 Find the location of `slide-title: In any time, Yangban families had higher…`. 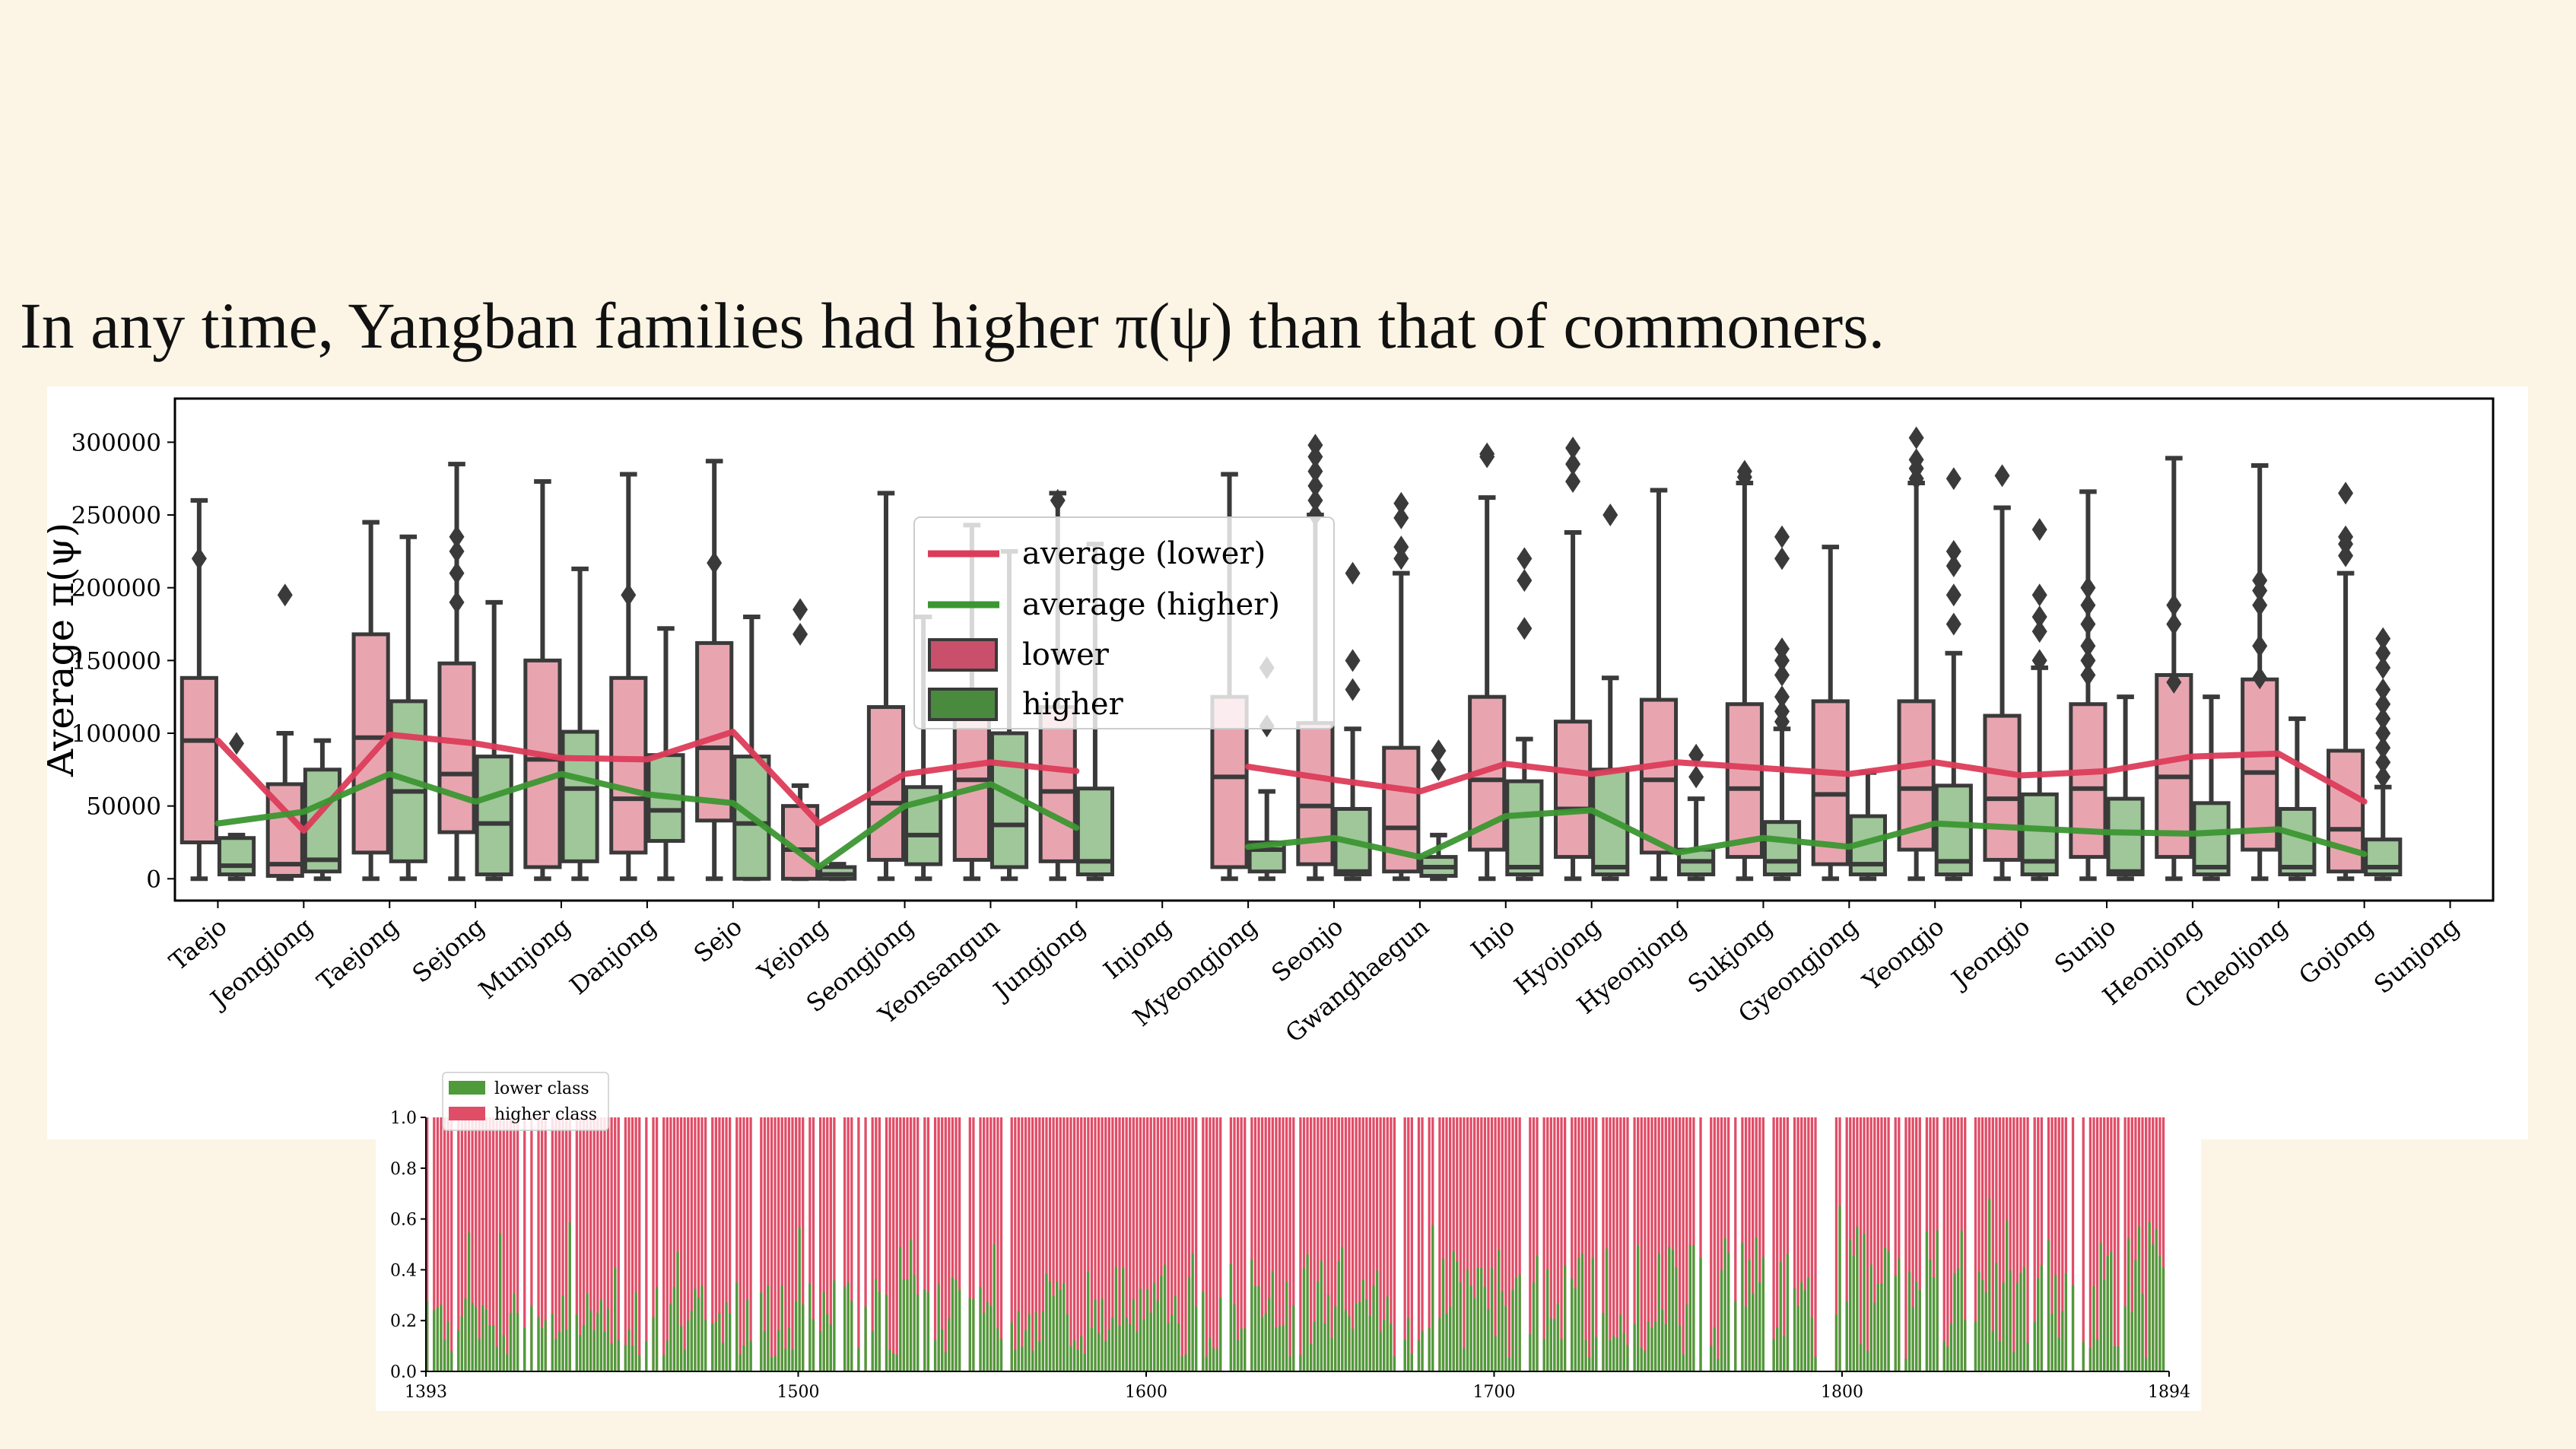

slide-title: In any time, Yangban families had higher… is located at coordinates (953, 325).